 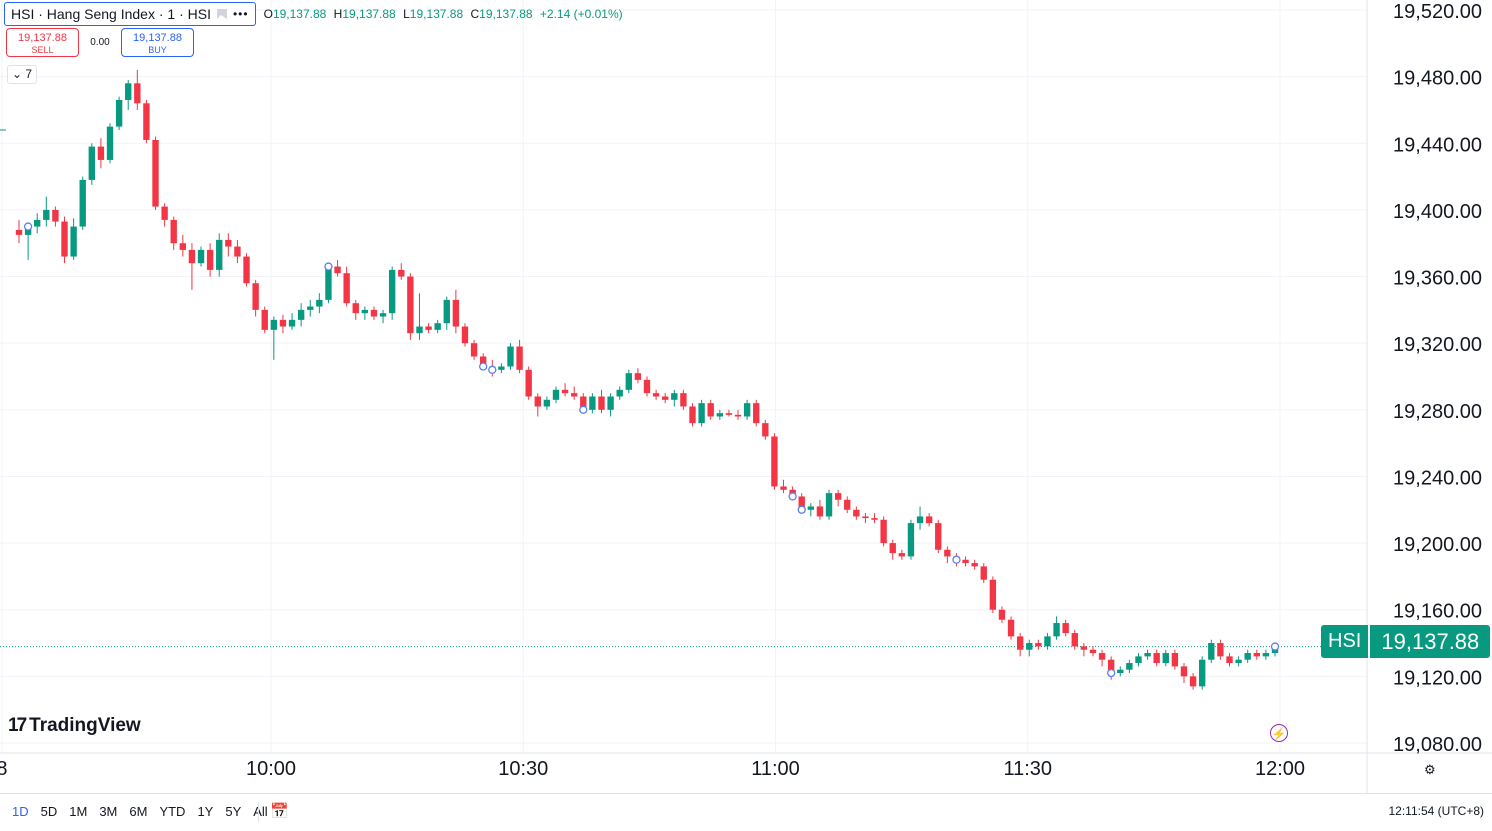 What do you see at coordinates (1437, 412) in the screenshot?
I see `y-tick-label: 19,280.00` at bounding box center [1437, 412].